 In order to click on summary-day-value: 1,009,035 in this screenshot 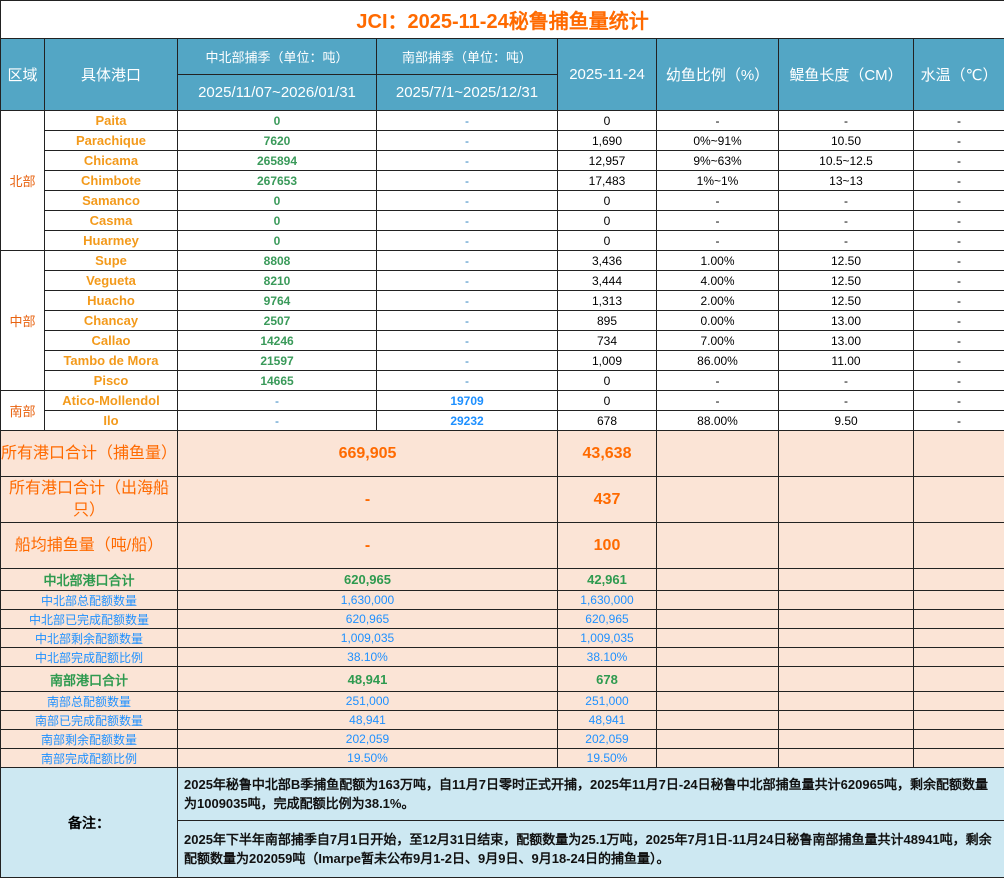, I will do `click(607, 638)`.